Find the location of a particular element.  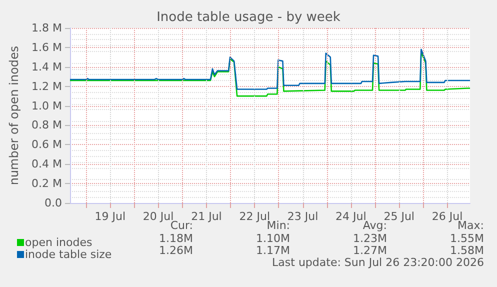

y-tick-label: 0.6 M is located at coordinates (47, 145).